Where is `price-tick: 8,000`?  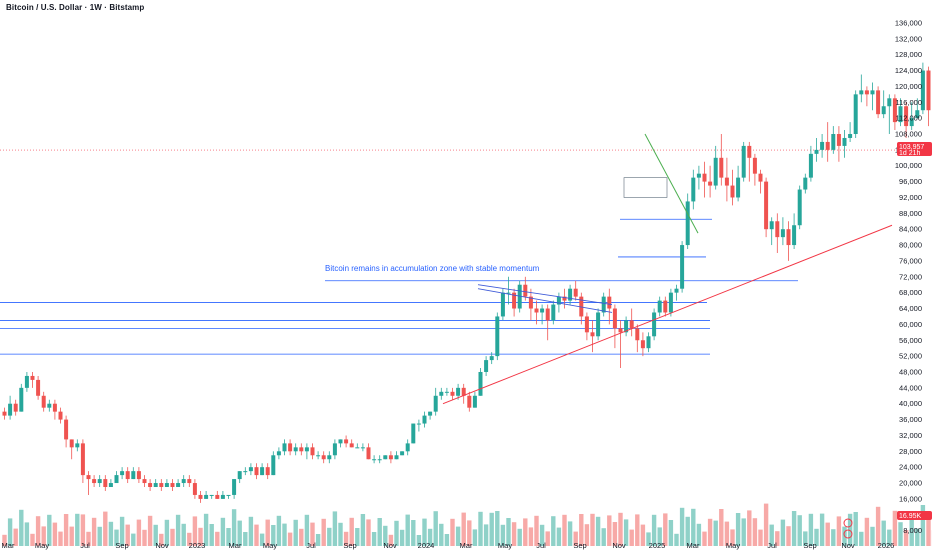
price-tick: 8,000 is located at coordinates (912, 530).